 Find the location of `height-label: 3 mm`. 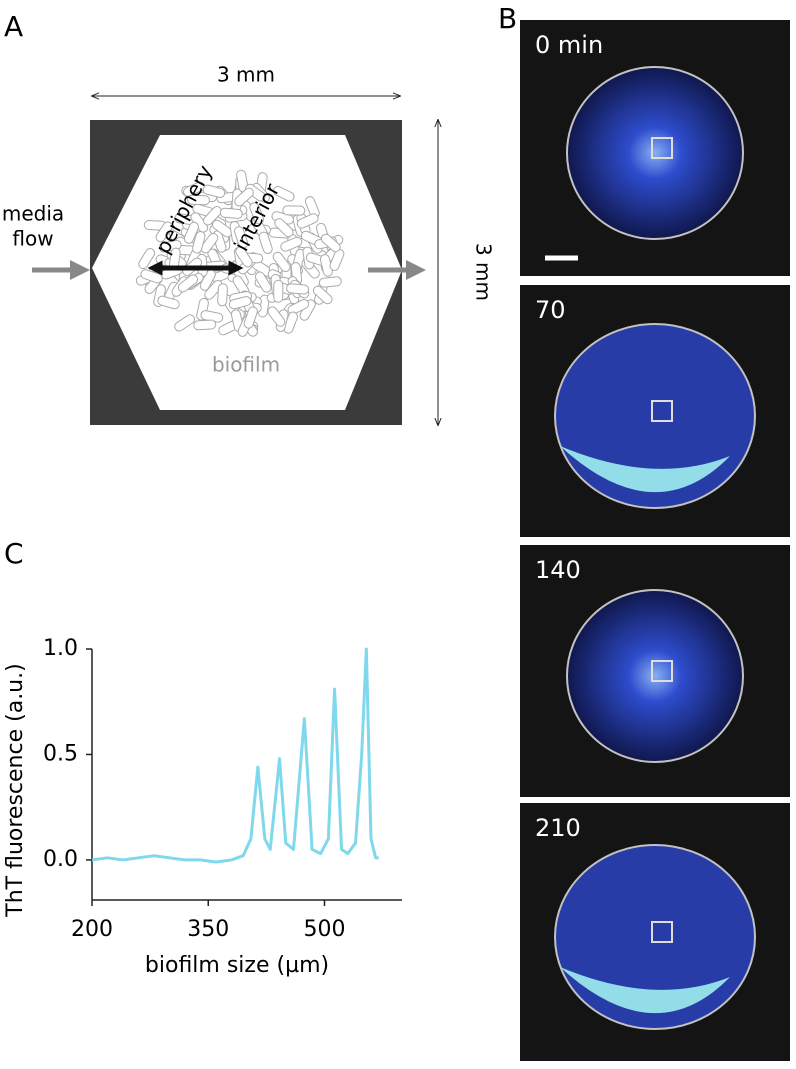

height-label: 3 mm is located at coordinates (484, 272).